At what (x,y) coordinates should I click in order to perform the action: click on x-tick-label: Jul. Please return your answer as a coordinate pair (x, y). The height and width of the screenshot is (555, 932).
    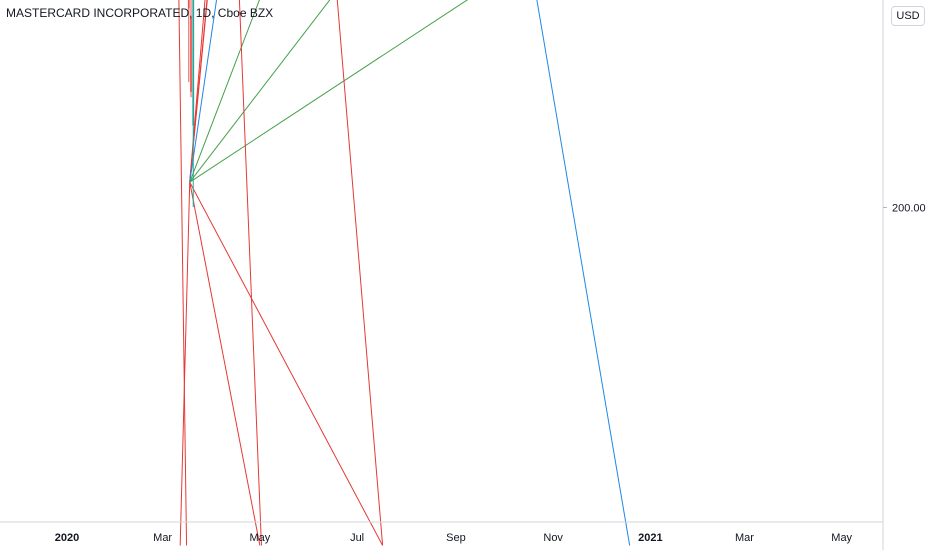
    Looking at the image, I should click on (357, 538).